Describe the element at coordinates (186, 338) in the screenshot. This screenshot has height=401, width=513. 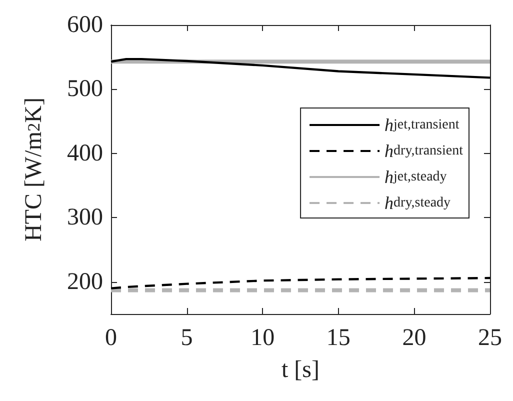
I see `x-tick-label: 5` at that location.